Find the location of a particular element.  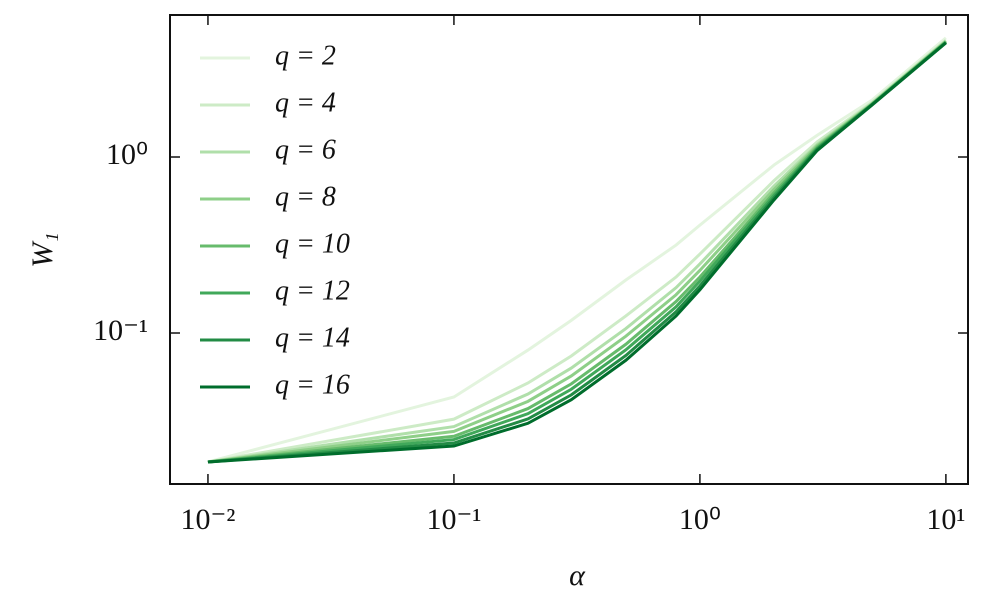

x-tick-label: 10⁻¹ is located at coordinates (454, 519).